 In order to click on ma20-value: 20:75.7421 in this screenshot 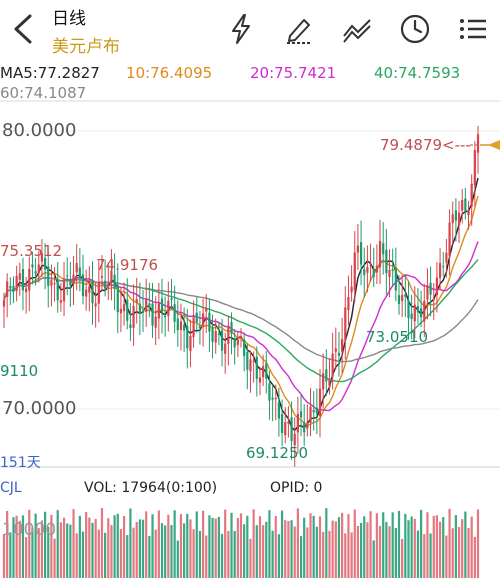, I will do `click(293, 73)`.